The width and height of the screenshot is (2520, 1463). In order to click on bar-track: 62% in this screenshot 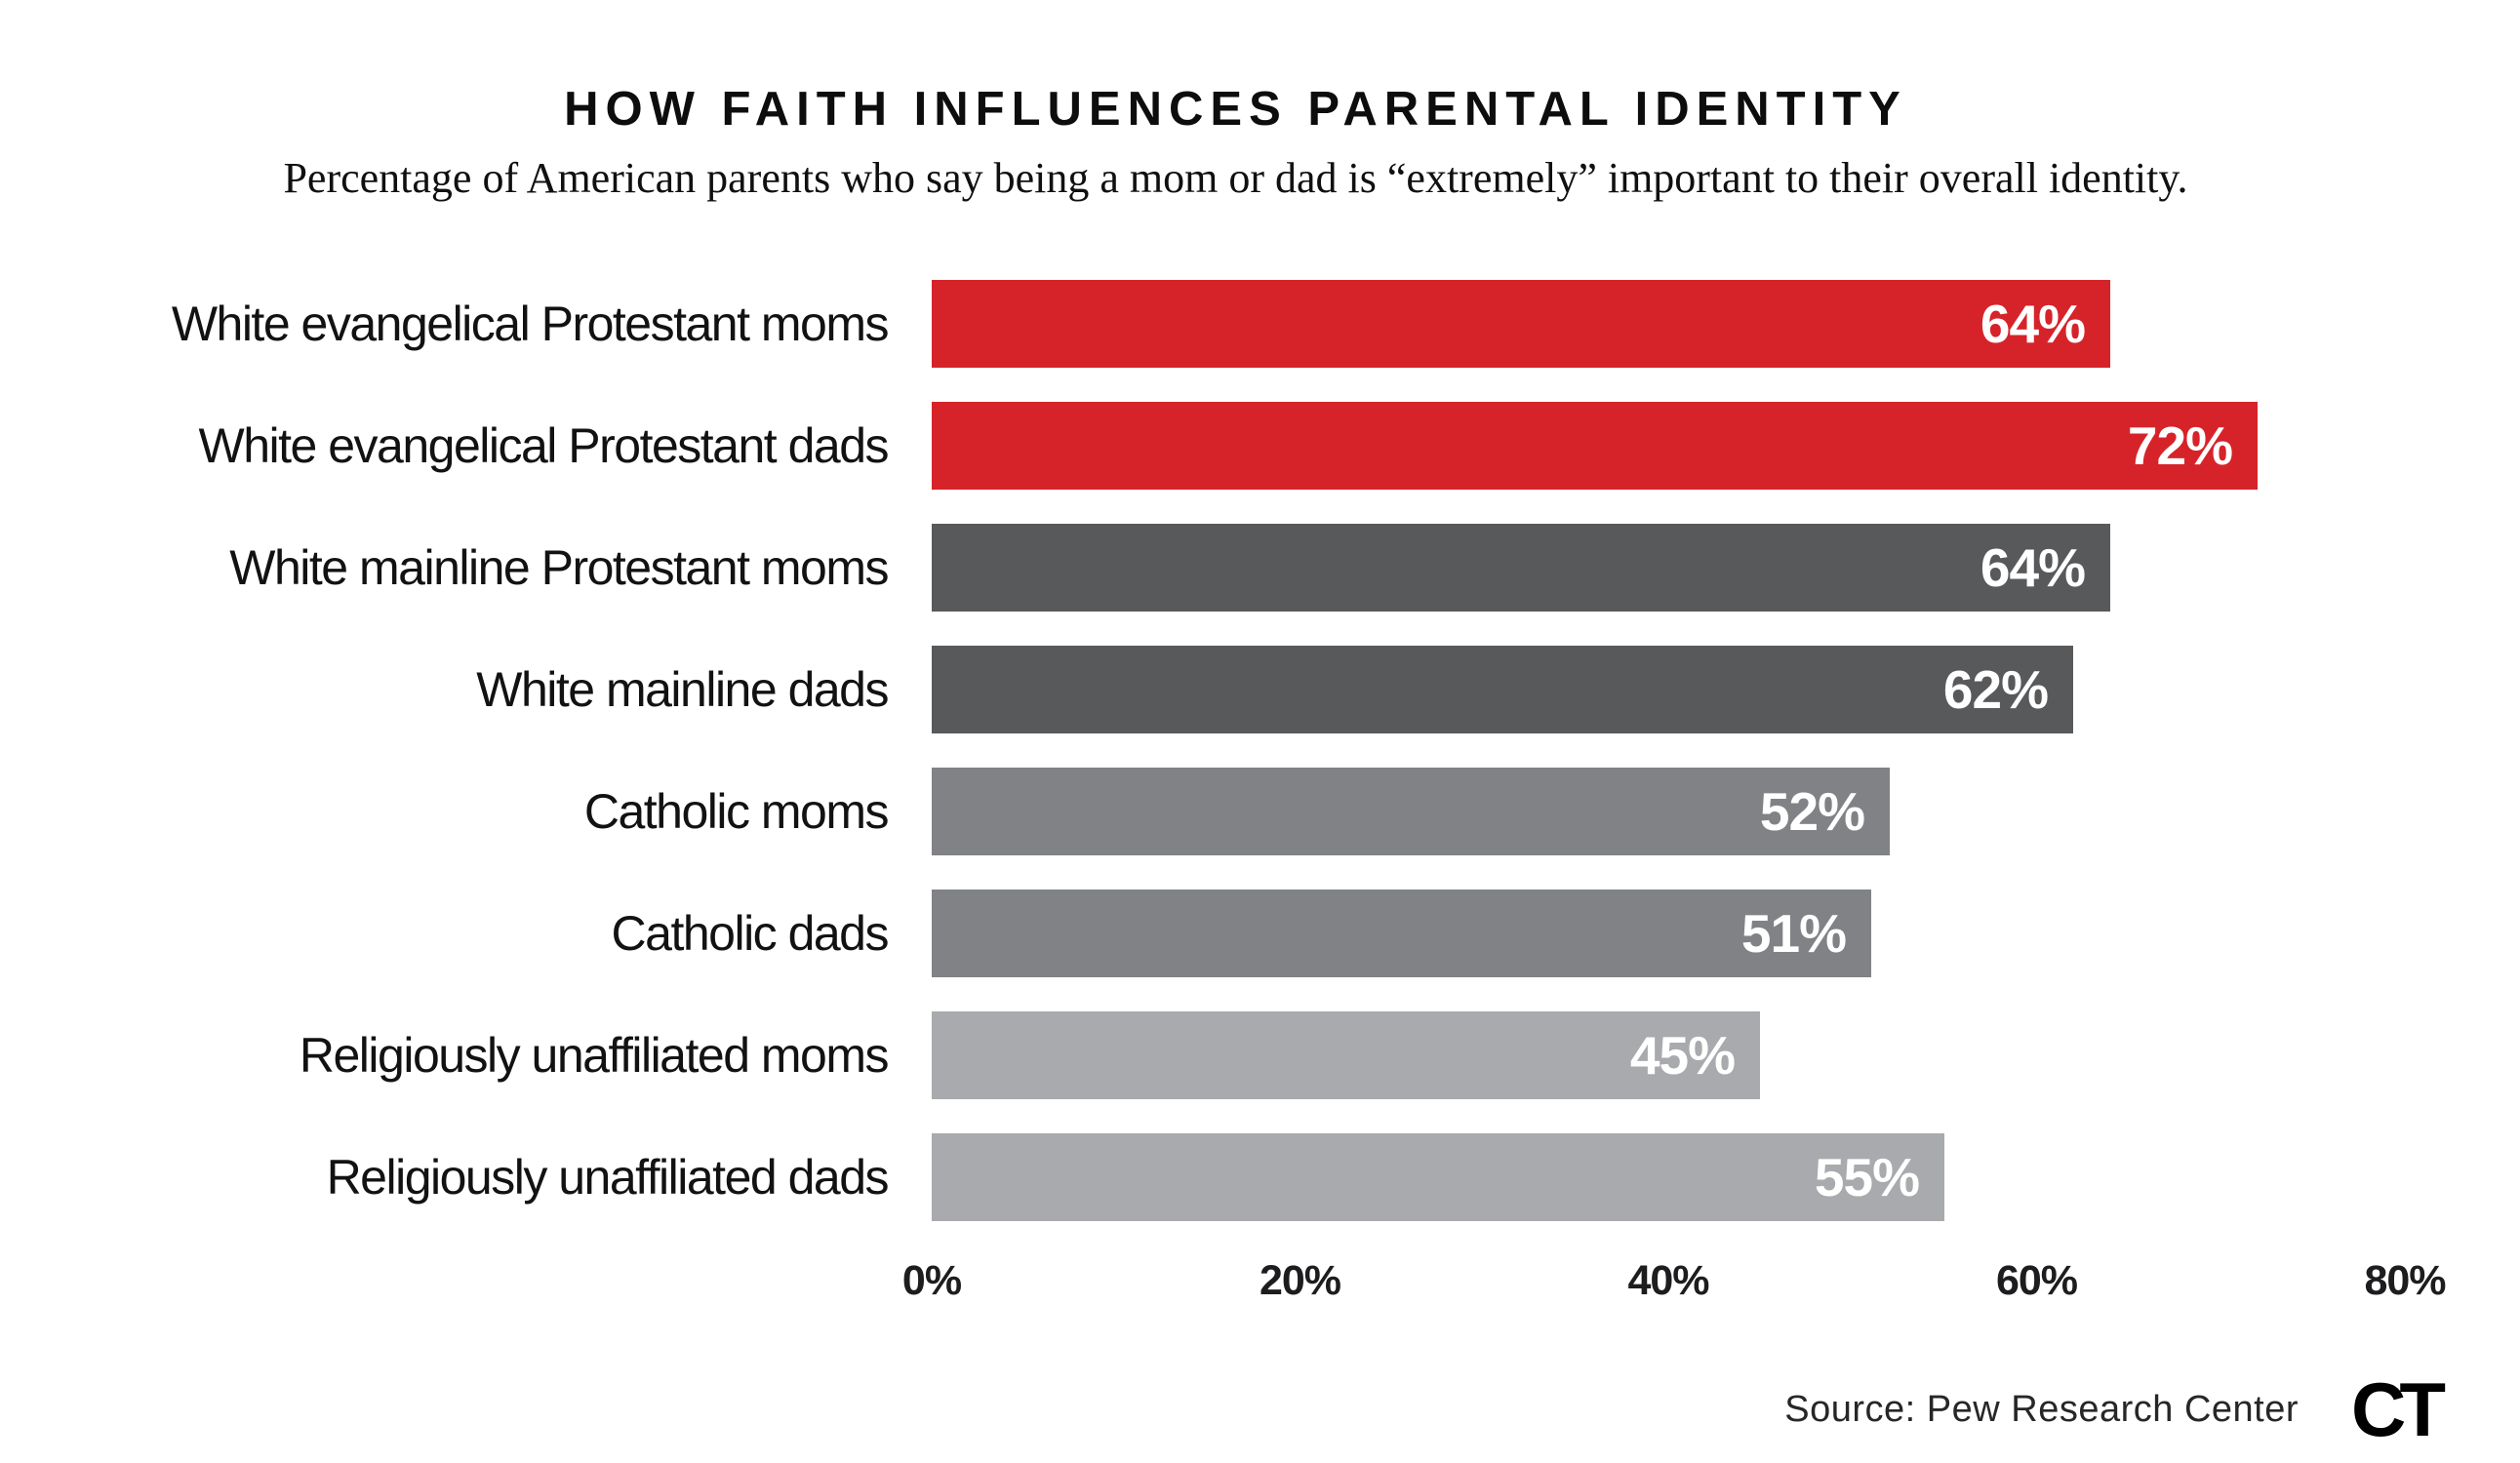, I will do `click(1726, 690)`.